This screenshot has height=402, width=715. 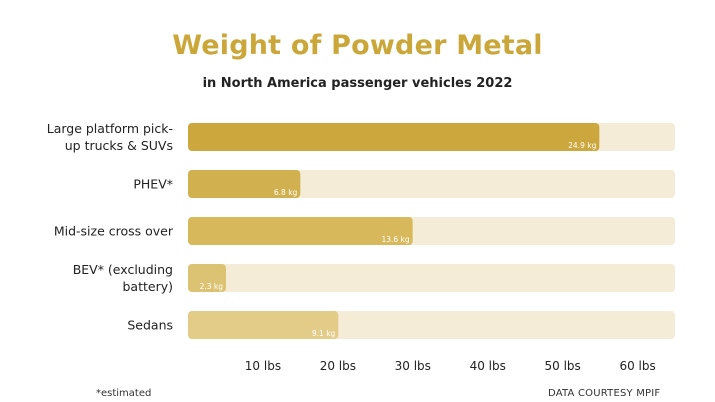 What do you see at coordinates (563, 366) in the screenshot?
I see `x-tick-label: 50 lbs` at bounding box center [563, 366].